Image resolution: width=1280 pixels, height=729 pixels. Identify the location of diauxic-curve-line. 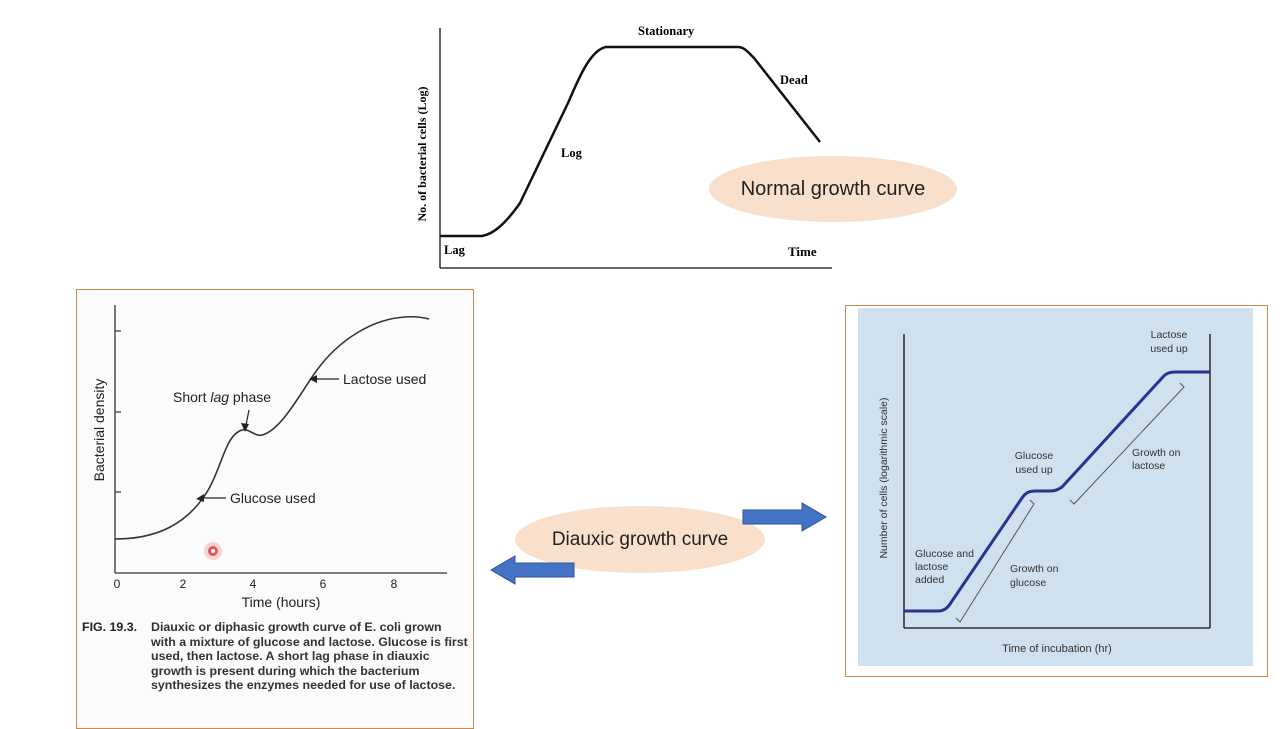
(272, 427).